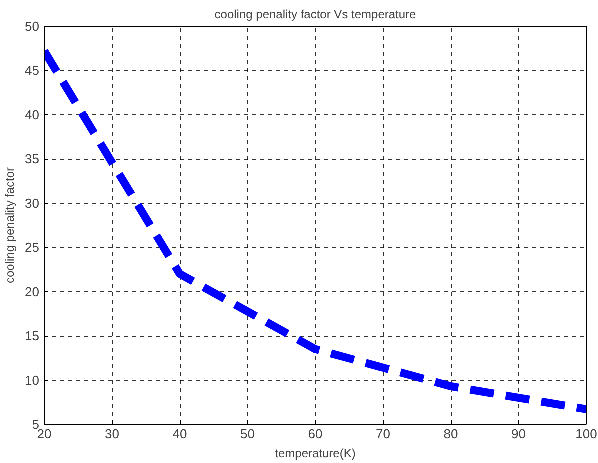 Image resolution: width=598 pixels, height=463 pixels. I want to click on x-tick-label: 60, so click(315, 434).